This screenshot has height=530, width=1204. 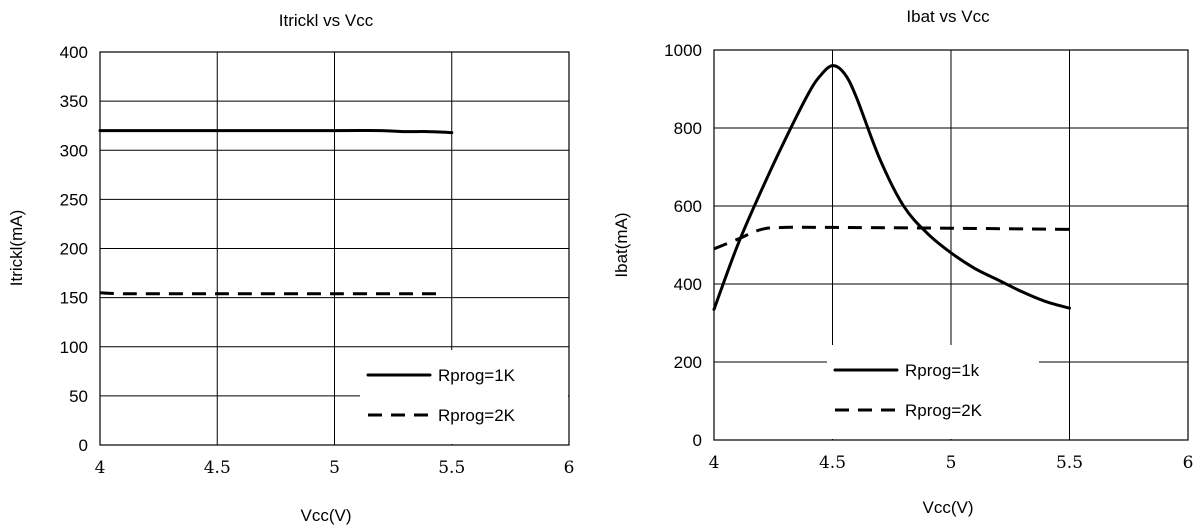 What do you see at coordinates (942, 370) in the screenshot?
I see `legend-label: Rprog=1k` at bounding box center [942, 370].